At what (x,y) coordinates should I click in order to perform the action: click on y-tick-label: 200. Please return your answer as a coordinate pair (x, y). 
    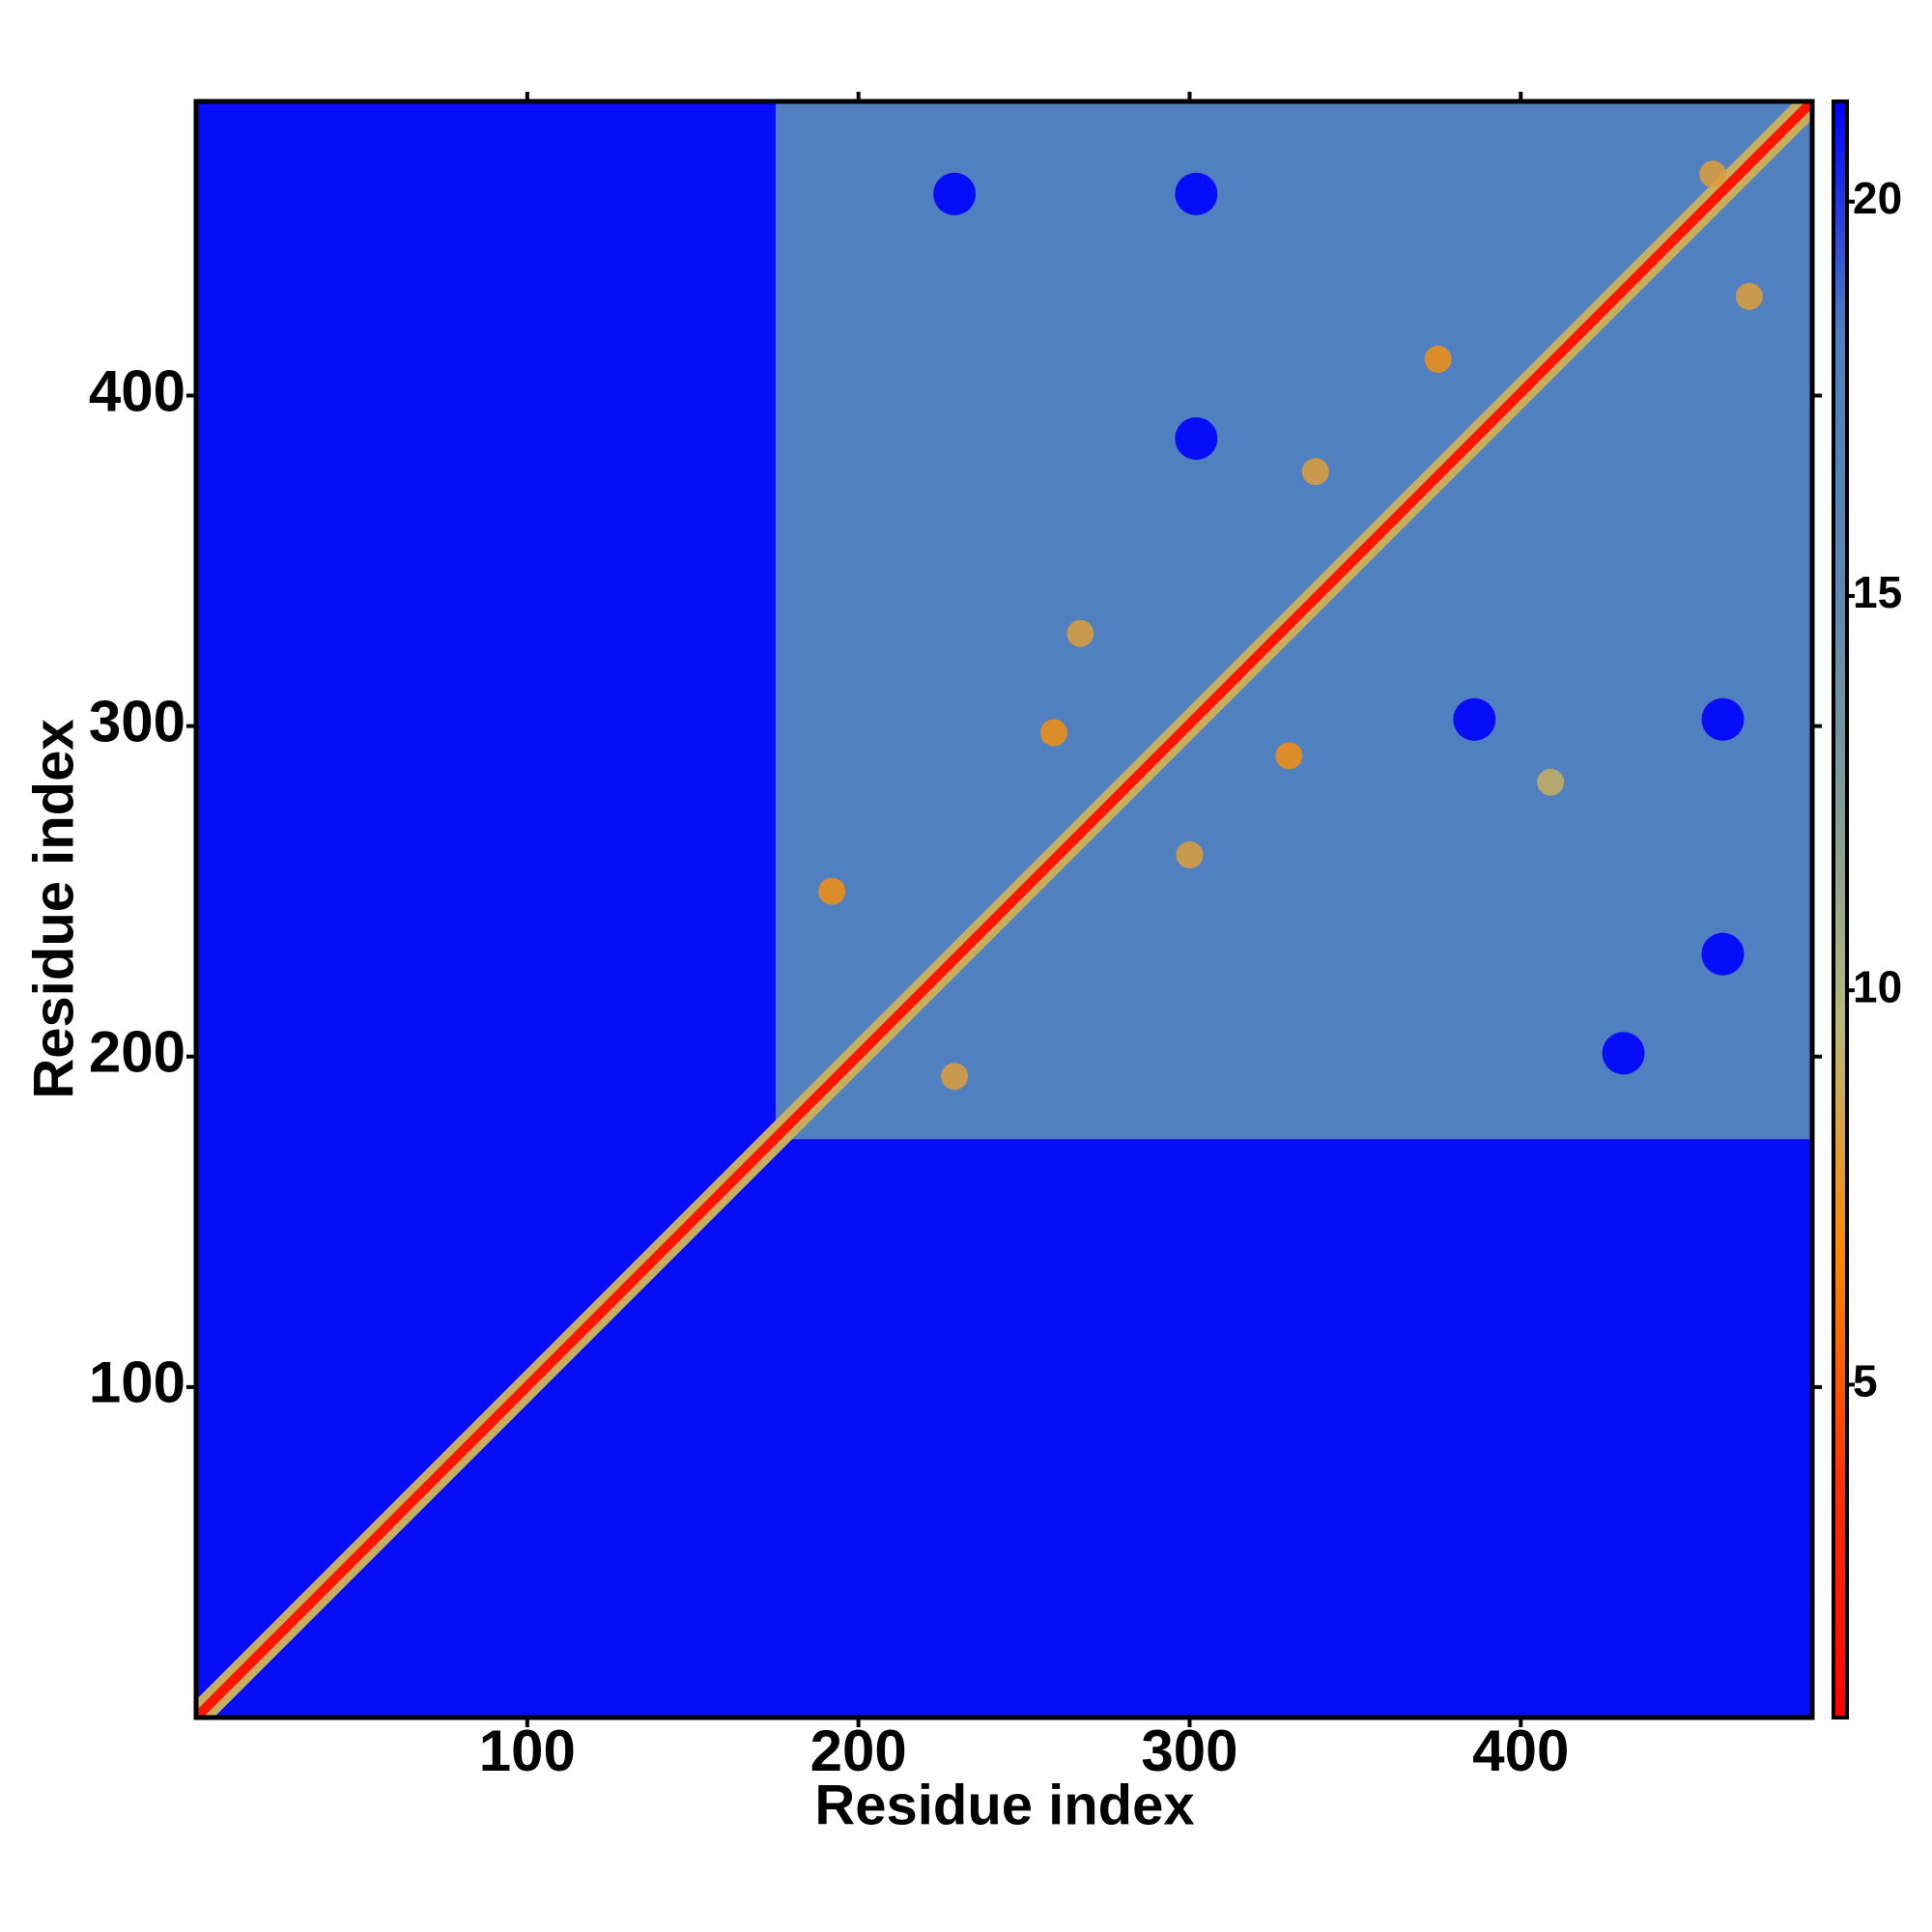
    Looking at the image, I should click on (137, 1052).